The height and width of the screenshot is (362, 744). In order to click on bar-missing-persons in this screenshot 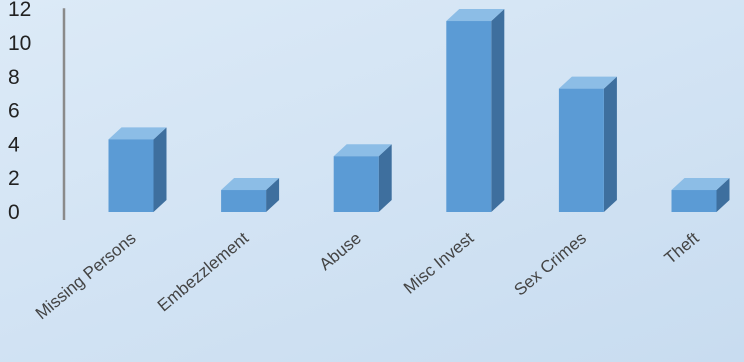, I will do `click(137, 169)`.